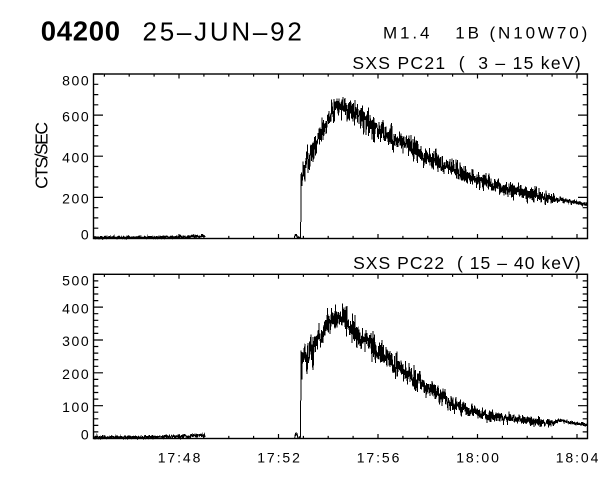 The height and width of the screenshot is (480, 600). Describe the element at coordinates (76, 80) in the screenshot. I see `svg-text: 800` at that location.